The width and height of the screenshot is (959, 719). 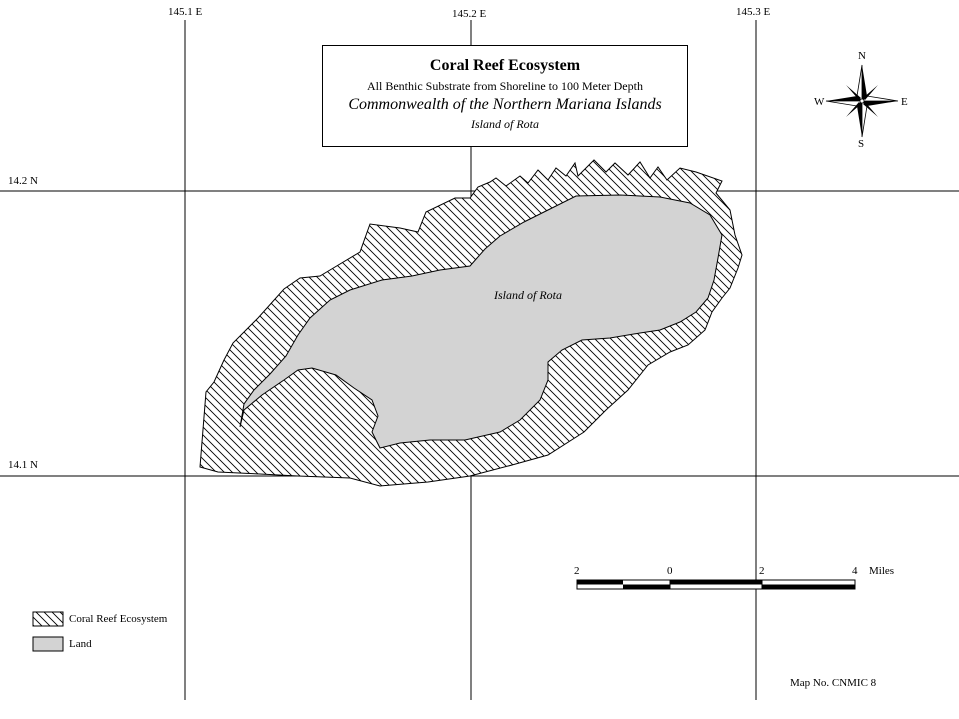 What do you see at coordinates (833, 683) in the screenshot?
I see `map-number: Map No. CNMIC 8` at bounding box center [833, 683].